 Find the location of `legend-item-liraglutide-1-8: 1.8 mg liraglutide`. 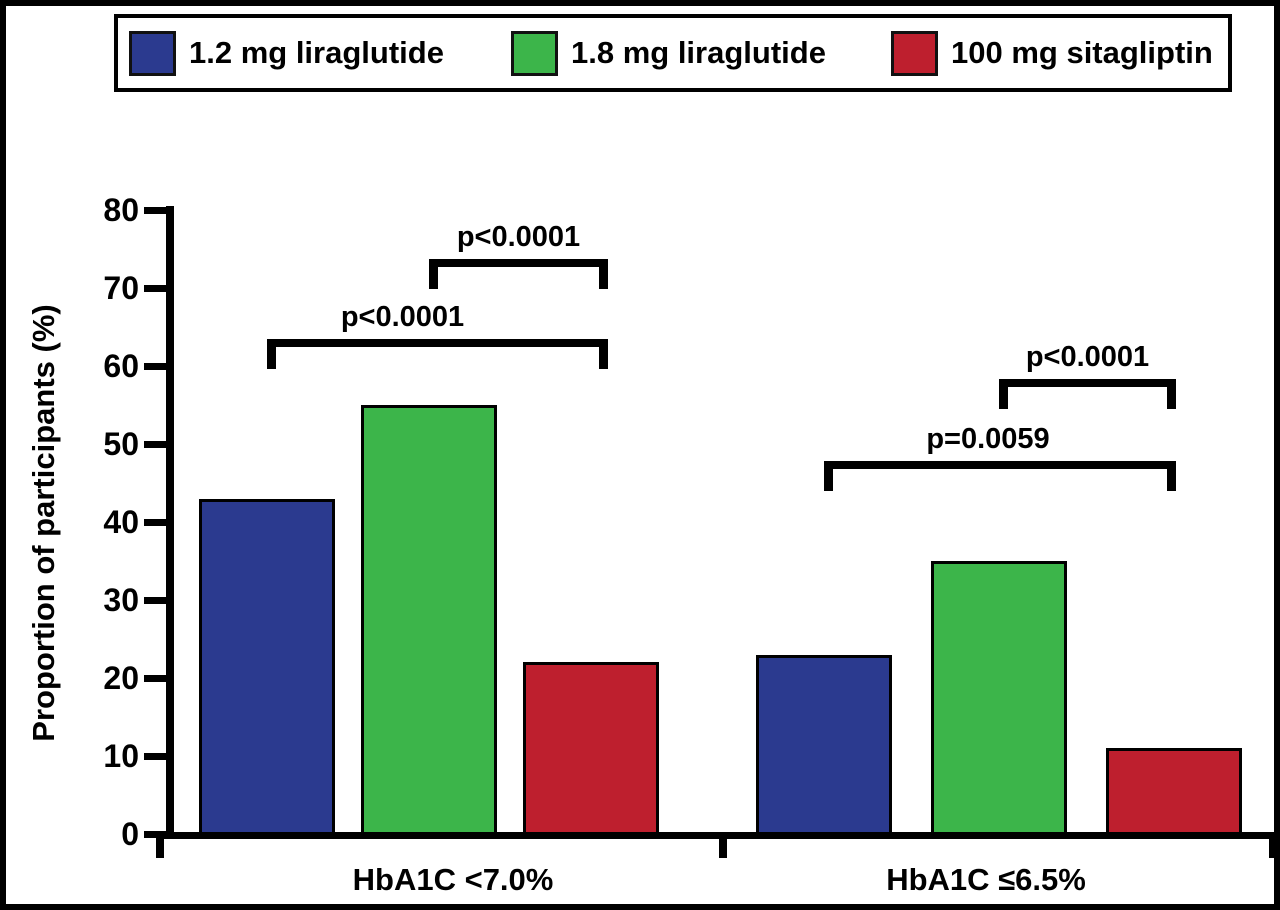

legend-item-liraglutide-1-8: 1.8 mg liraglutide is located at coordinates (668, 53).